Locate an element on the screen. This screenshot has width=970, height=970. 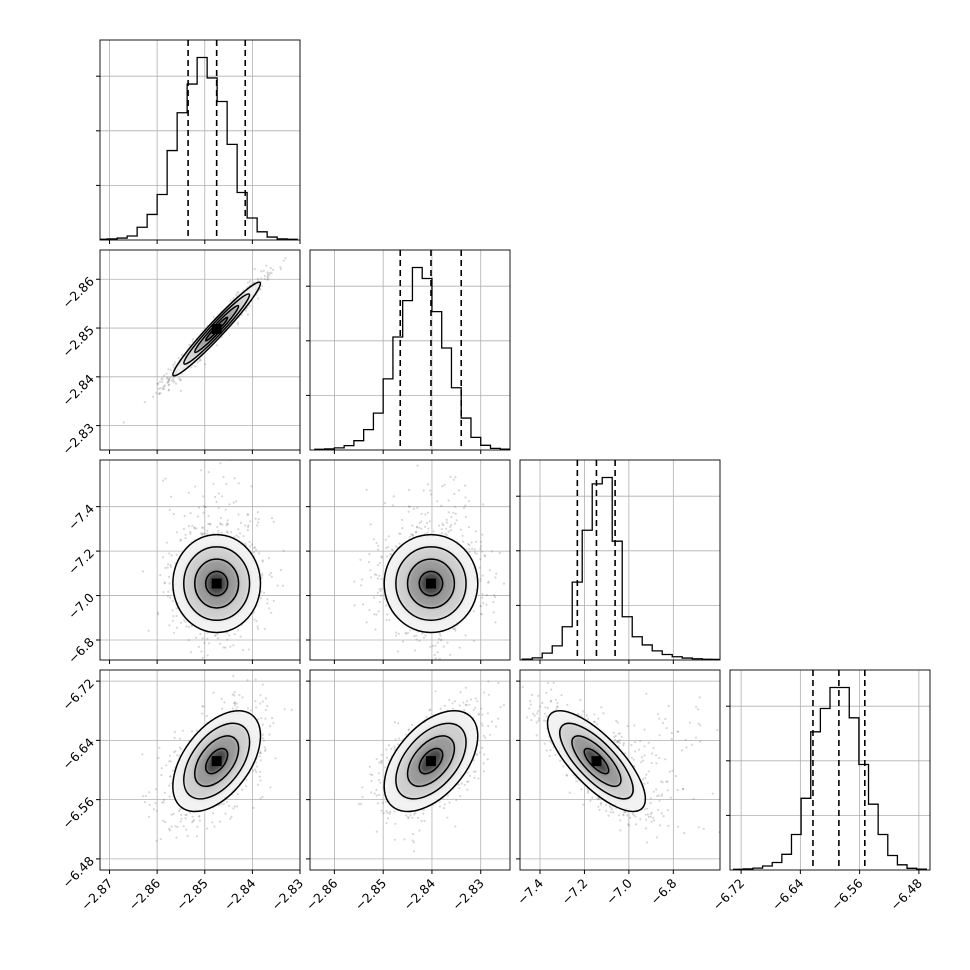
y-tick-label-1-2: −2.85 is located at coordinates (78, 341).